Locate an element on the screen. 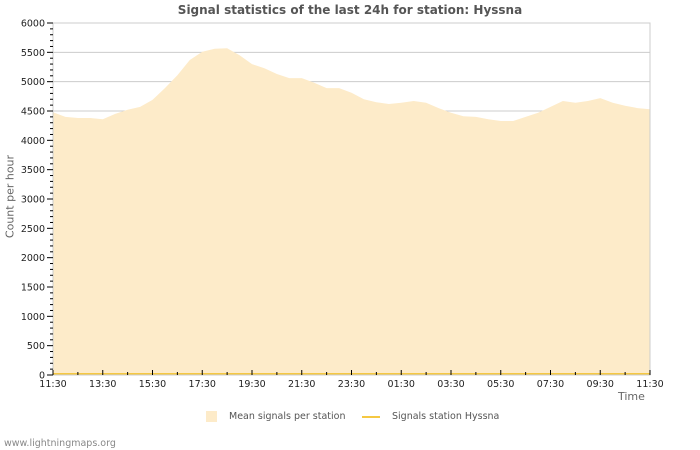 This screenshot has height=450, width=700. svg-text: 0 is located at coordinates (42, 376).